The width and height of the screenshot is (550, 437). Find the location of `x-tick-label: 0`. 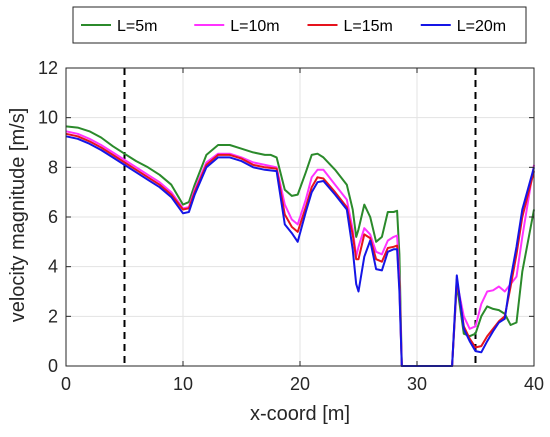

x-tick-label: 0 is located at coordinates (66, 384).